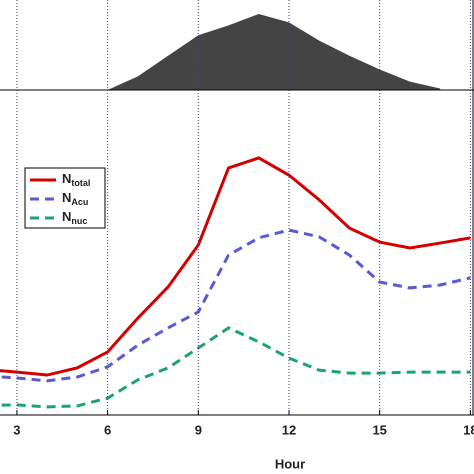 This screenshot has height=474, width=474. I want to click on legend-label: NAcu, so click(75, 198).